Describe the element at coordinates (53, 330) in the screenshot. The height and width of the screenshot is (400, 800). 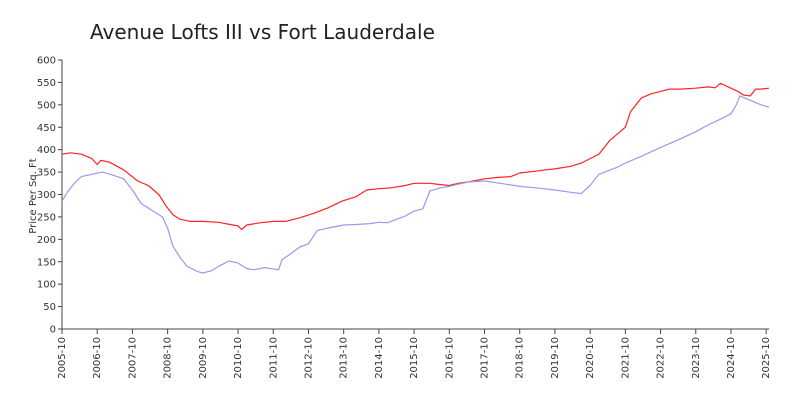
I see `y-tick-label: 0` at that location.